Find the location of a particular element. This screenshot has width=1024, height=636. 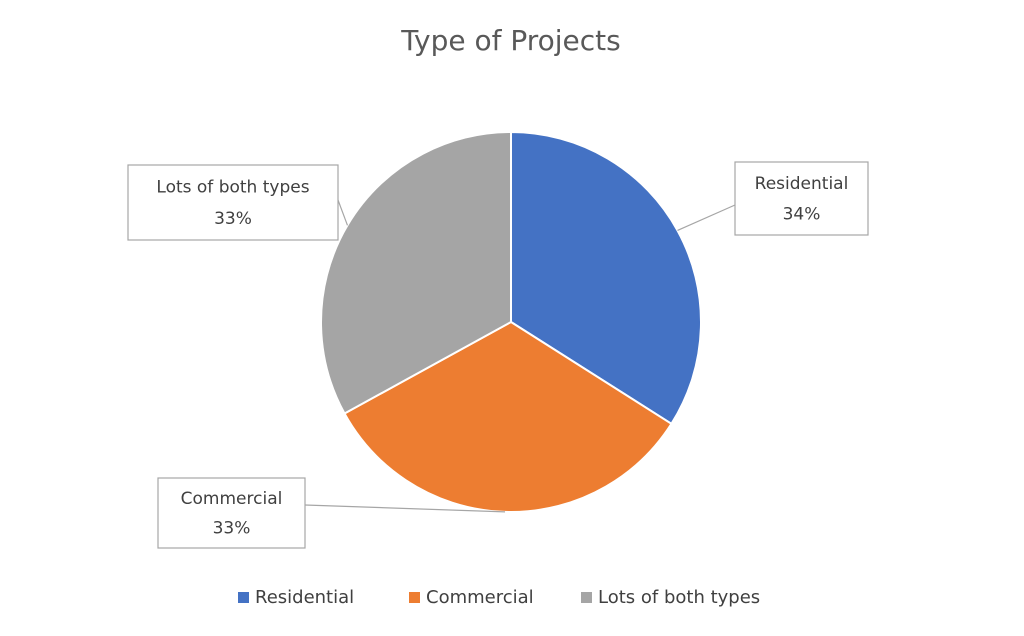

legend-label: Residential is located at coordinates (304, 597).